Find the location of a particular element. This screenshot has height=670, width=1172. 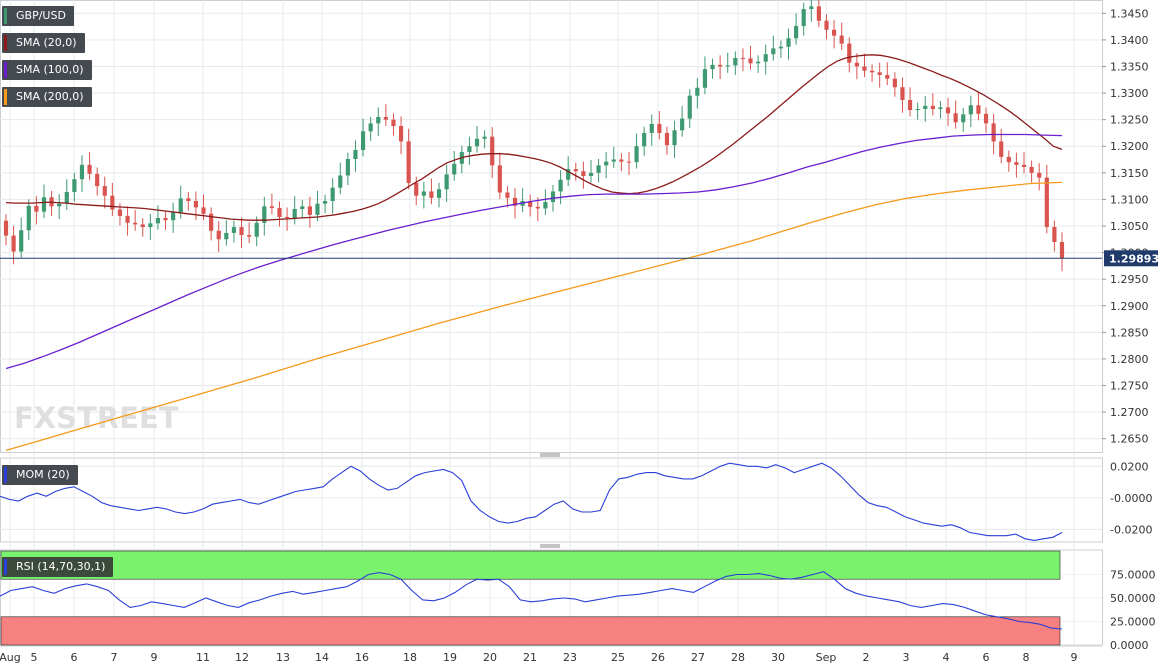

legend-sma-20: SMA (20,0) is located at coordinates (43, 43).